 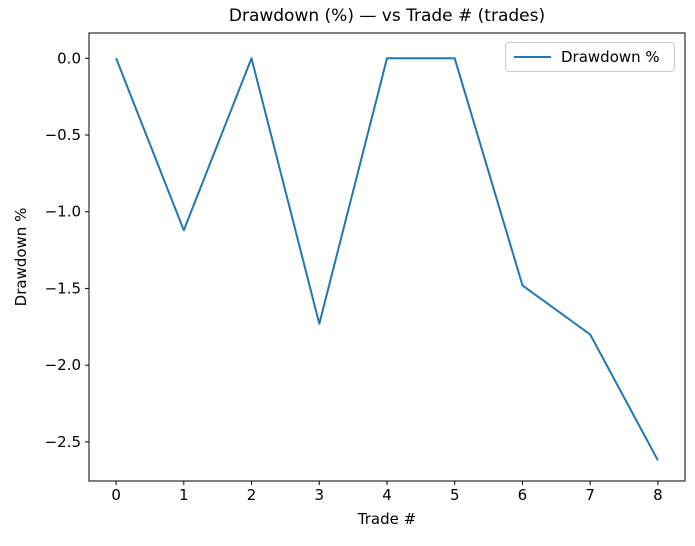 I want to click on legend-line-sample, so click(x=532, y=57).